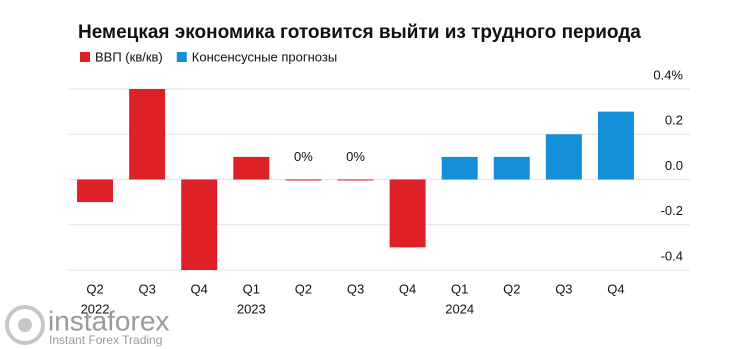 This screenshot has height=349, width=739. I want to click on watermark-tagline: Instant Forex Trading, so click(105, 340).